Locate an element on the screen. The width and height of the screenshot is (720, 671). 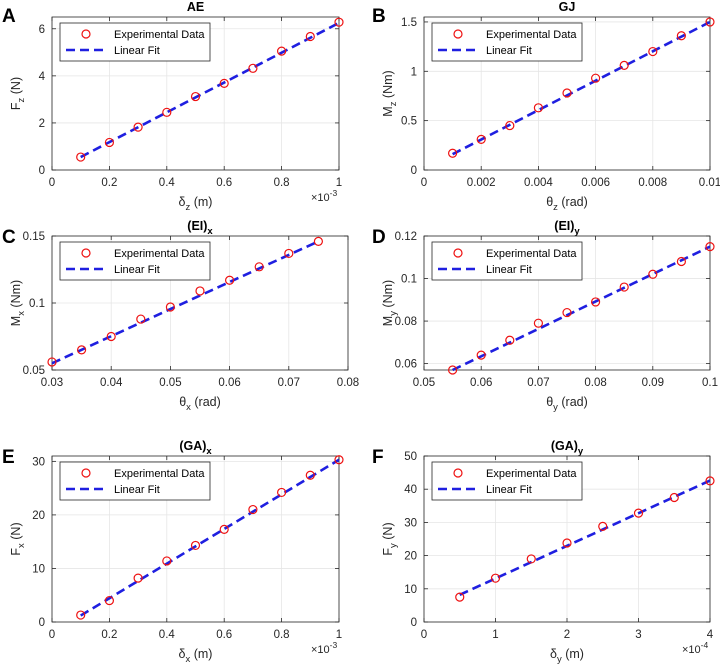
panel-title: (EI)x is located at coordinates (200, 228).